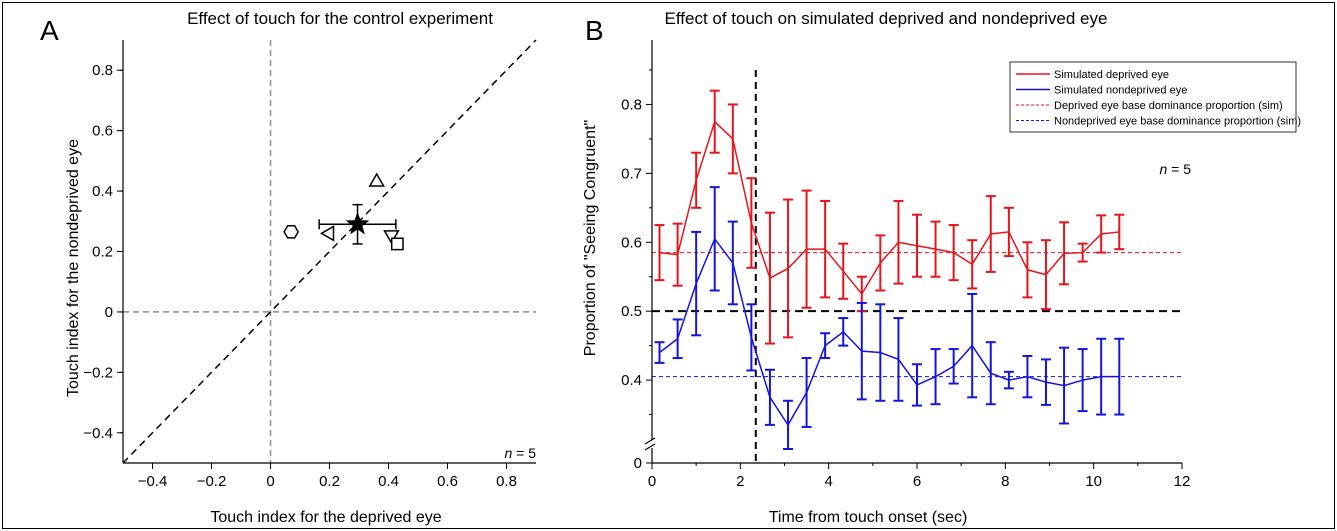  What do you see at coordinates (868, 517) in the screenshot?
I see `panel-b-xlabel: Time from touch onset (sec)` at bounding box center [868, 517].